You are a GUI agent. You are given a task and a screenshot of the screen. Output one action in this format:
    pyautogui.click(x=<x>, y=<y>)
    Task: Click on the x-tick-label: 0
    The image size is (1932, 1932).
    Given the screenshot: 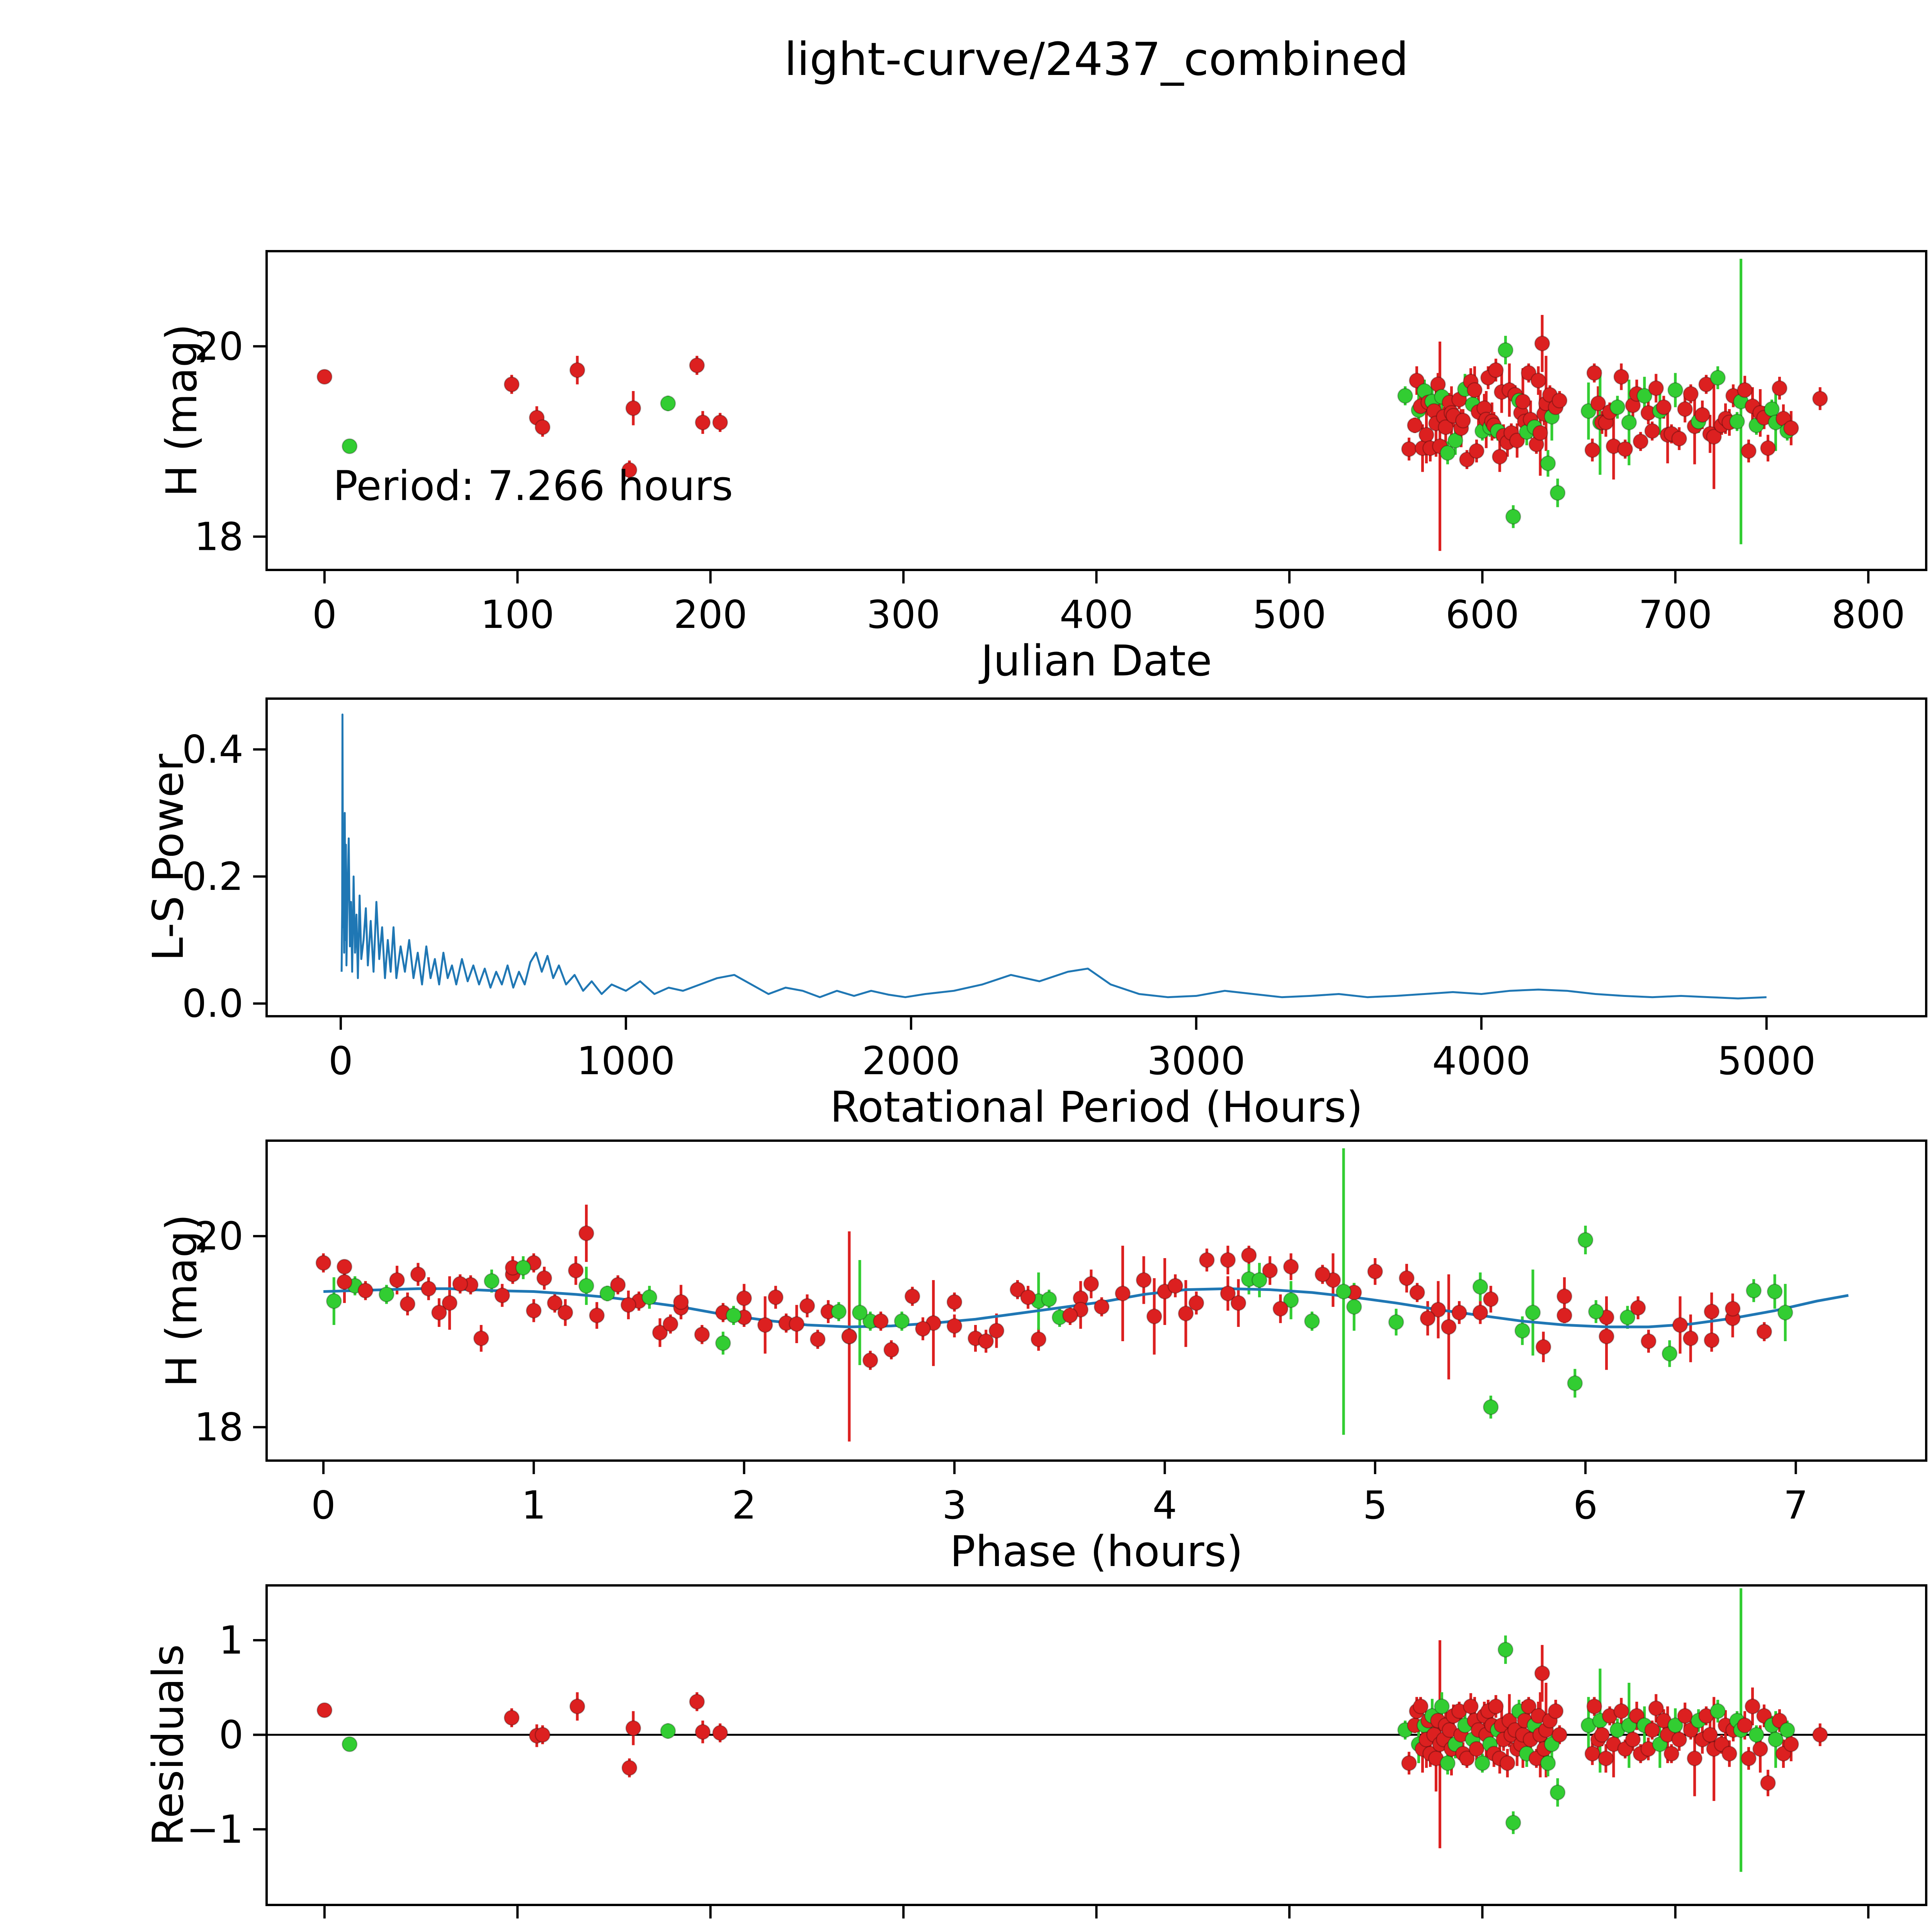 What is the action you would take?
    pyautogui.click(x=323, y=1505)
    